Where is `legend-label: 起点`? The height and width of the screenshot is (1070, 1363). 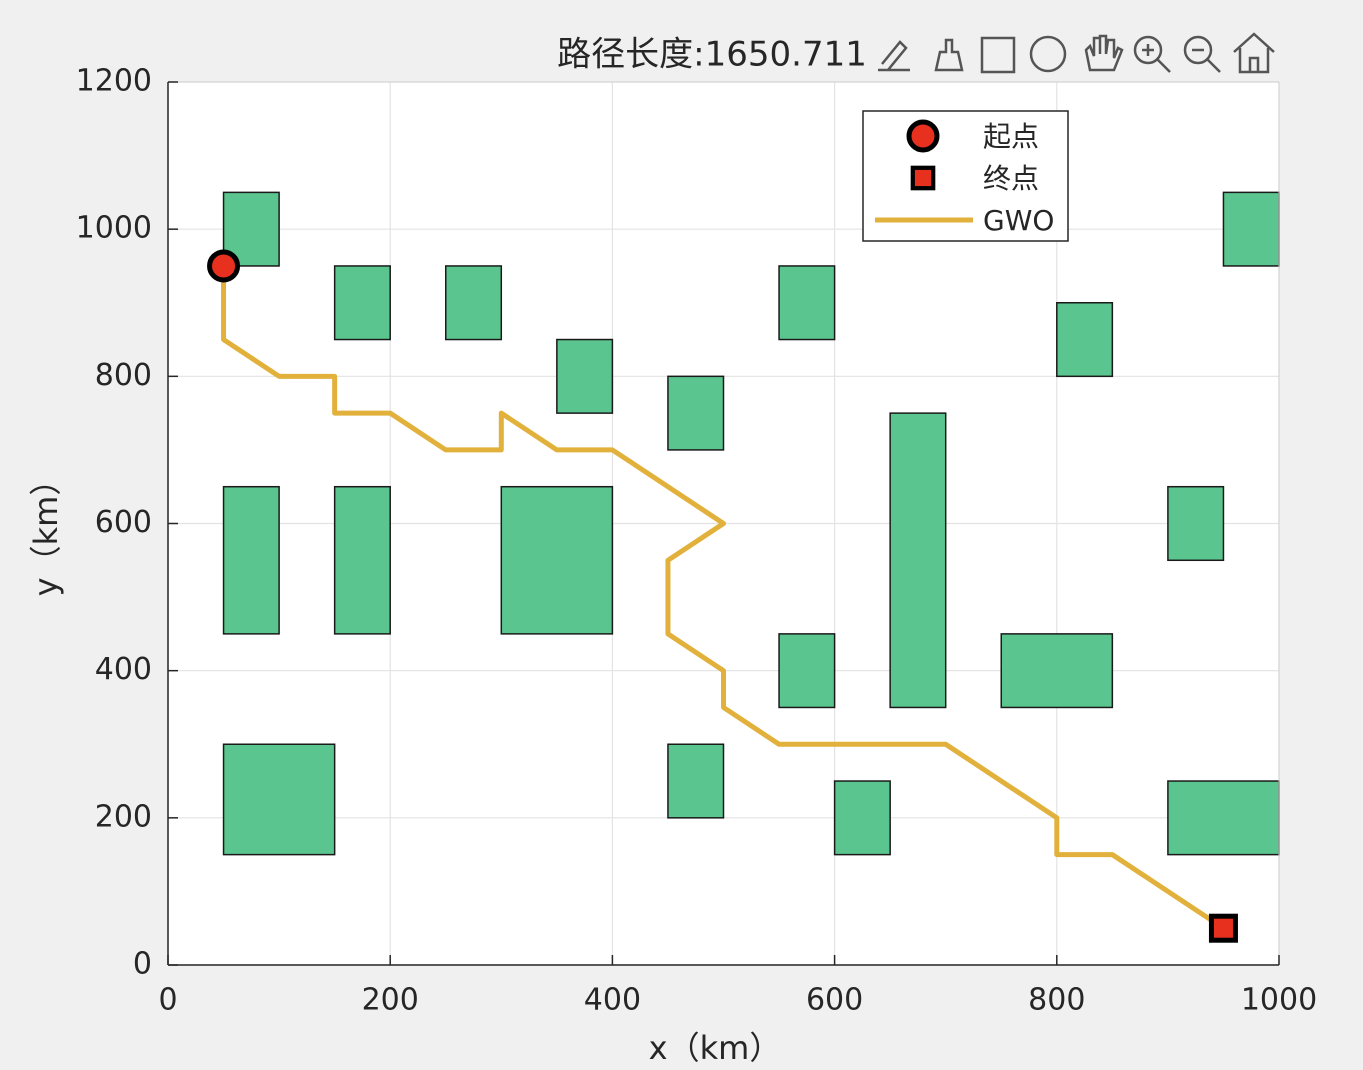
legend-label: 起点 is located at coordinates (1011, 136).